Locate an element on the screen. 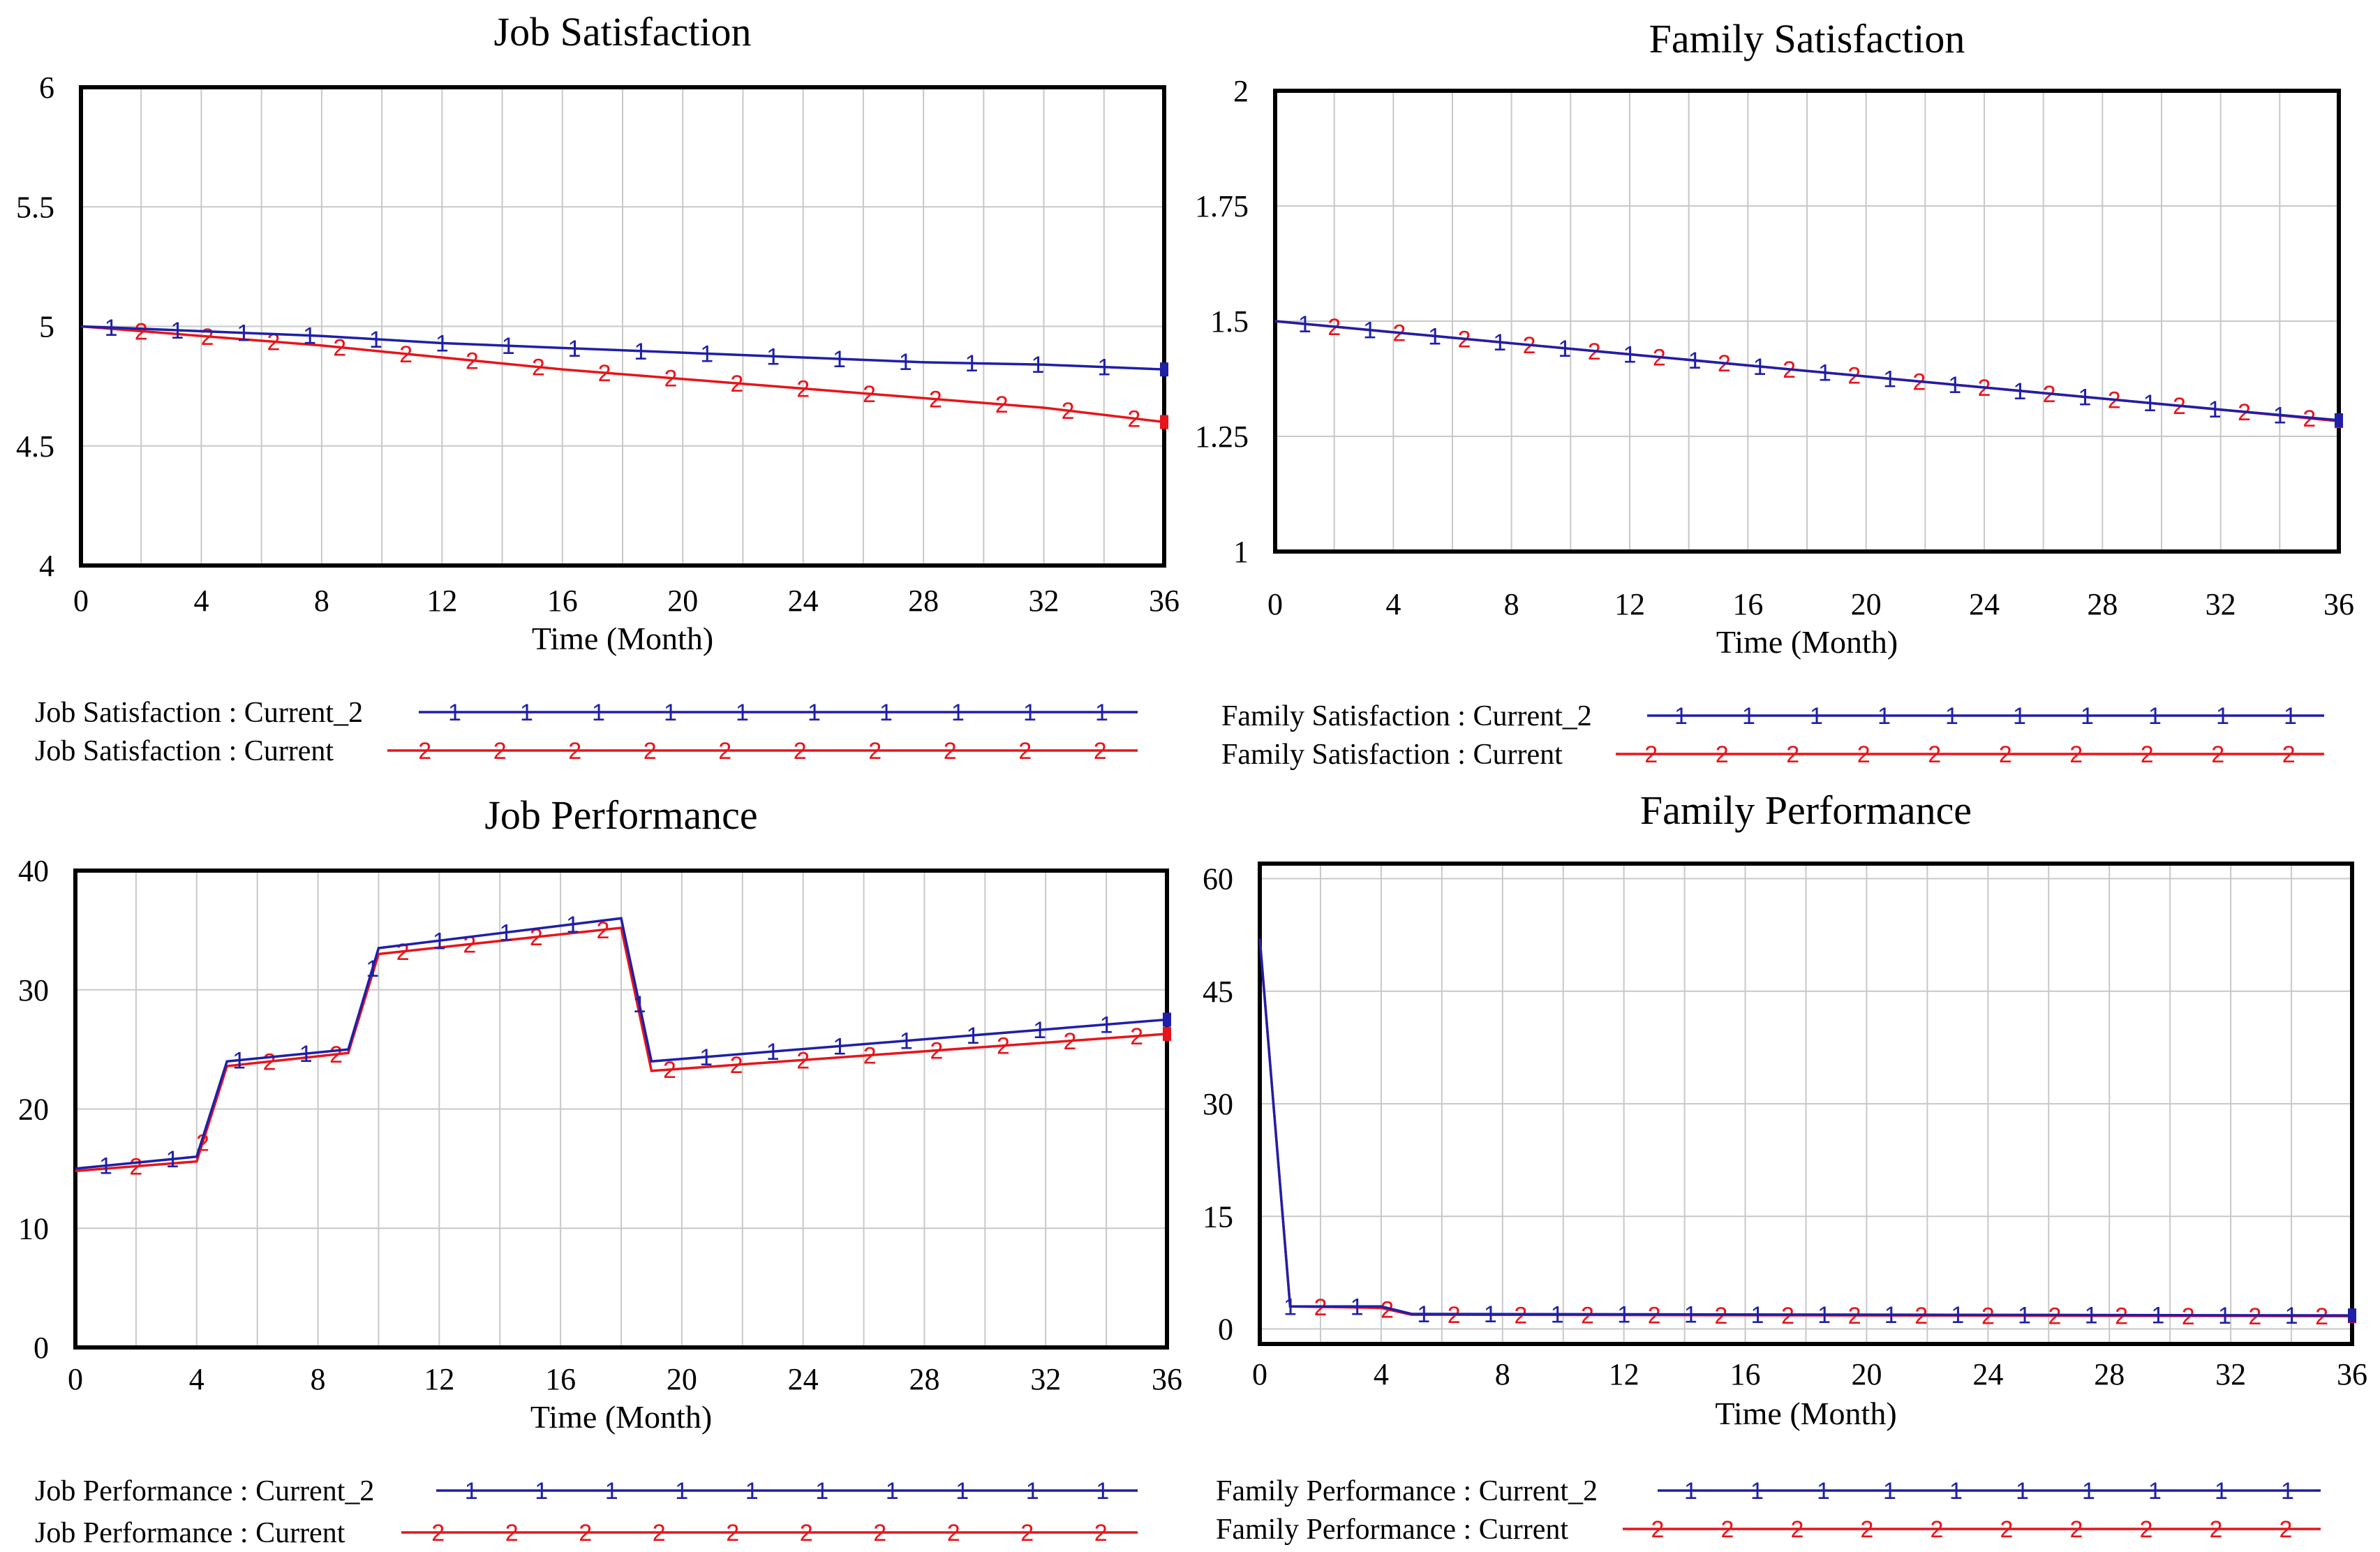  legend-label-current_2: Family Satisfaction : Current_2 is located at coordinates (1406, 716).